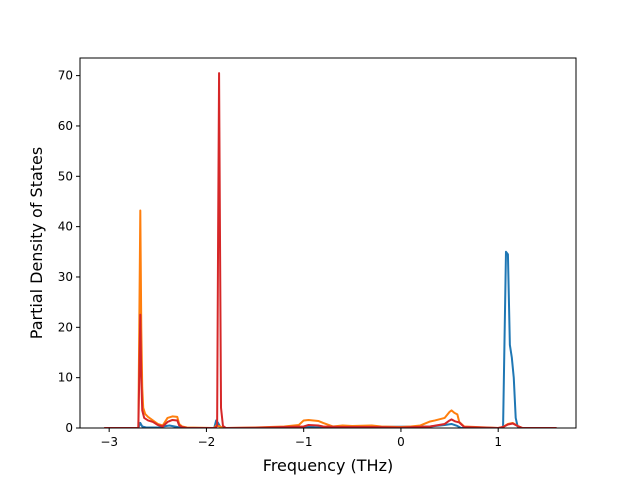  Describe the element at coordinates (109, 442) in the screenshot. I see `x-tick-label: −3` at that location.